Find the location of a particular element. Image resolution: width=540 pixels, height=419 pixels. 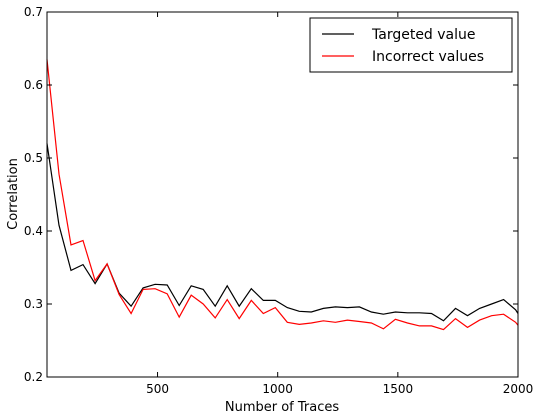

x-tick-label: 2000 is located at coordinates (518, 389).